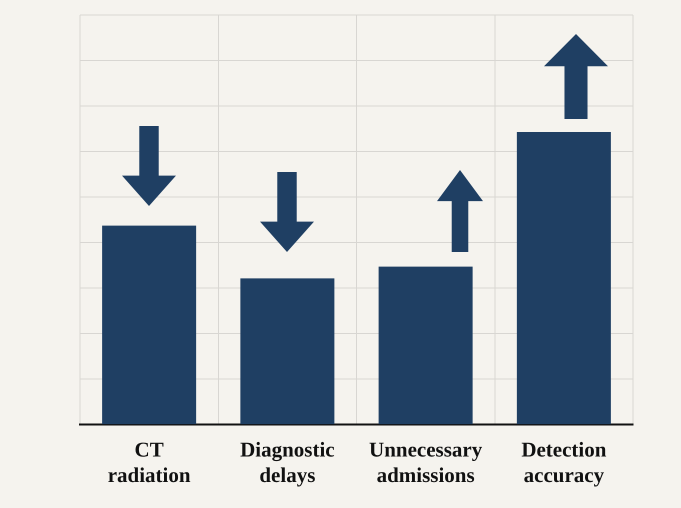 The image size is (681, 508). I want to click on x-tick-label: Detection accuracy, so click(564, 462).